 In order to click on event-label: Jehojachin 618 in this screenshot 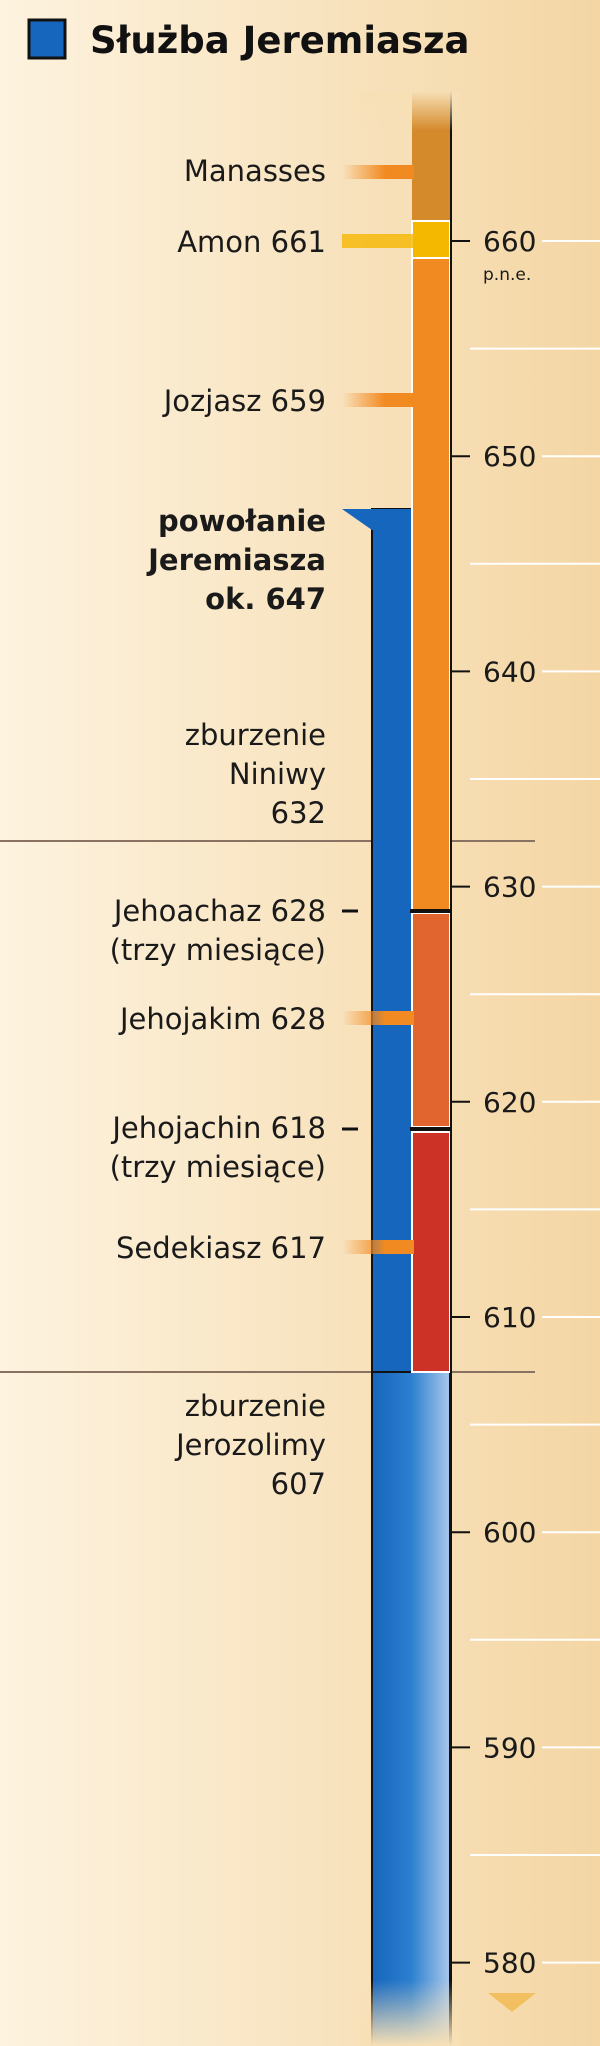, I will do `click(218, 1128)`.